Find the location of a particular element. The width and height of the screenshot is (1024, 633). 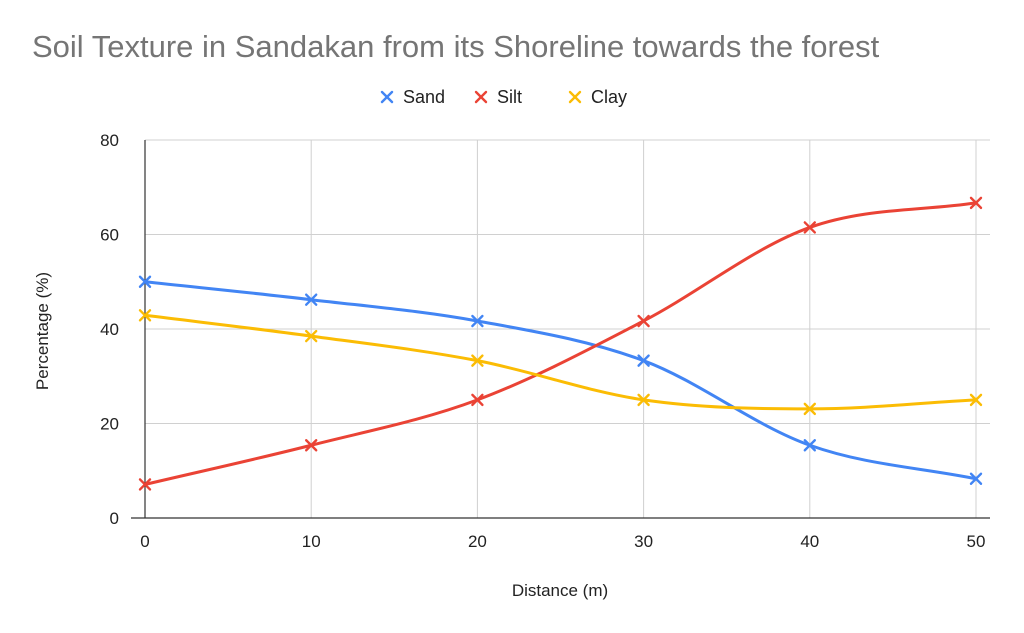

legend-label-silt: Silt is located at coordinates (509, 97).